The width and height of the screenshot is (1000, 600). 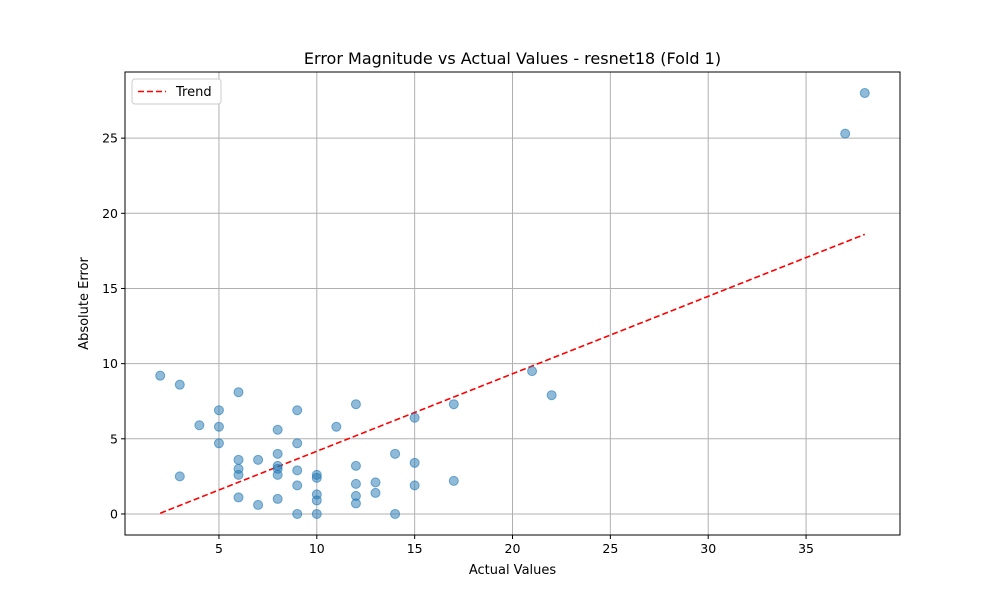 I want to click on y-tick-label: 15, so click(x=110, y=288).